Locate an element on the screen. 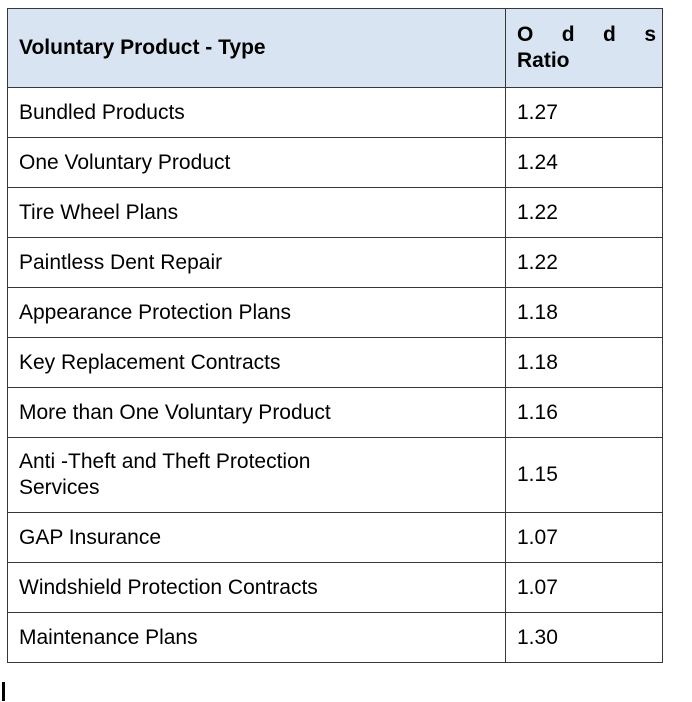 Image resolution: width=692 pixels, height=702 pixels. product-cell: Bundled Products is located at coordinates (256, 112).